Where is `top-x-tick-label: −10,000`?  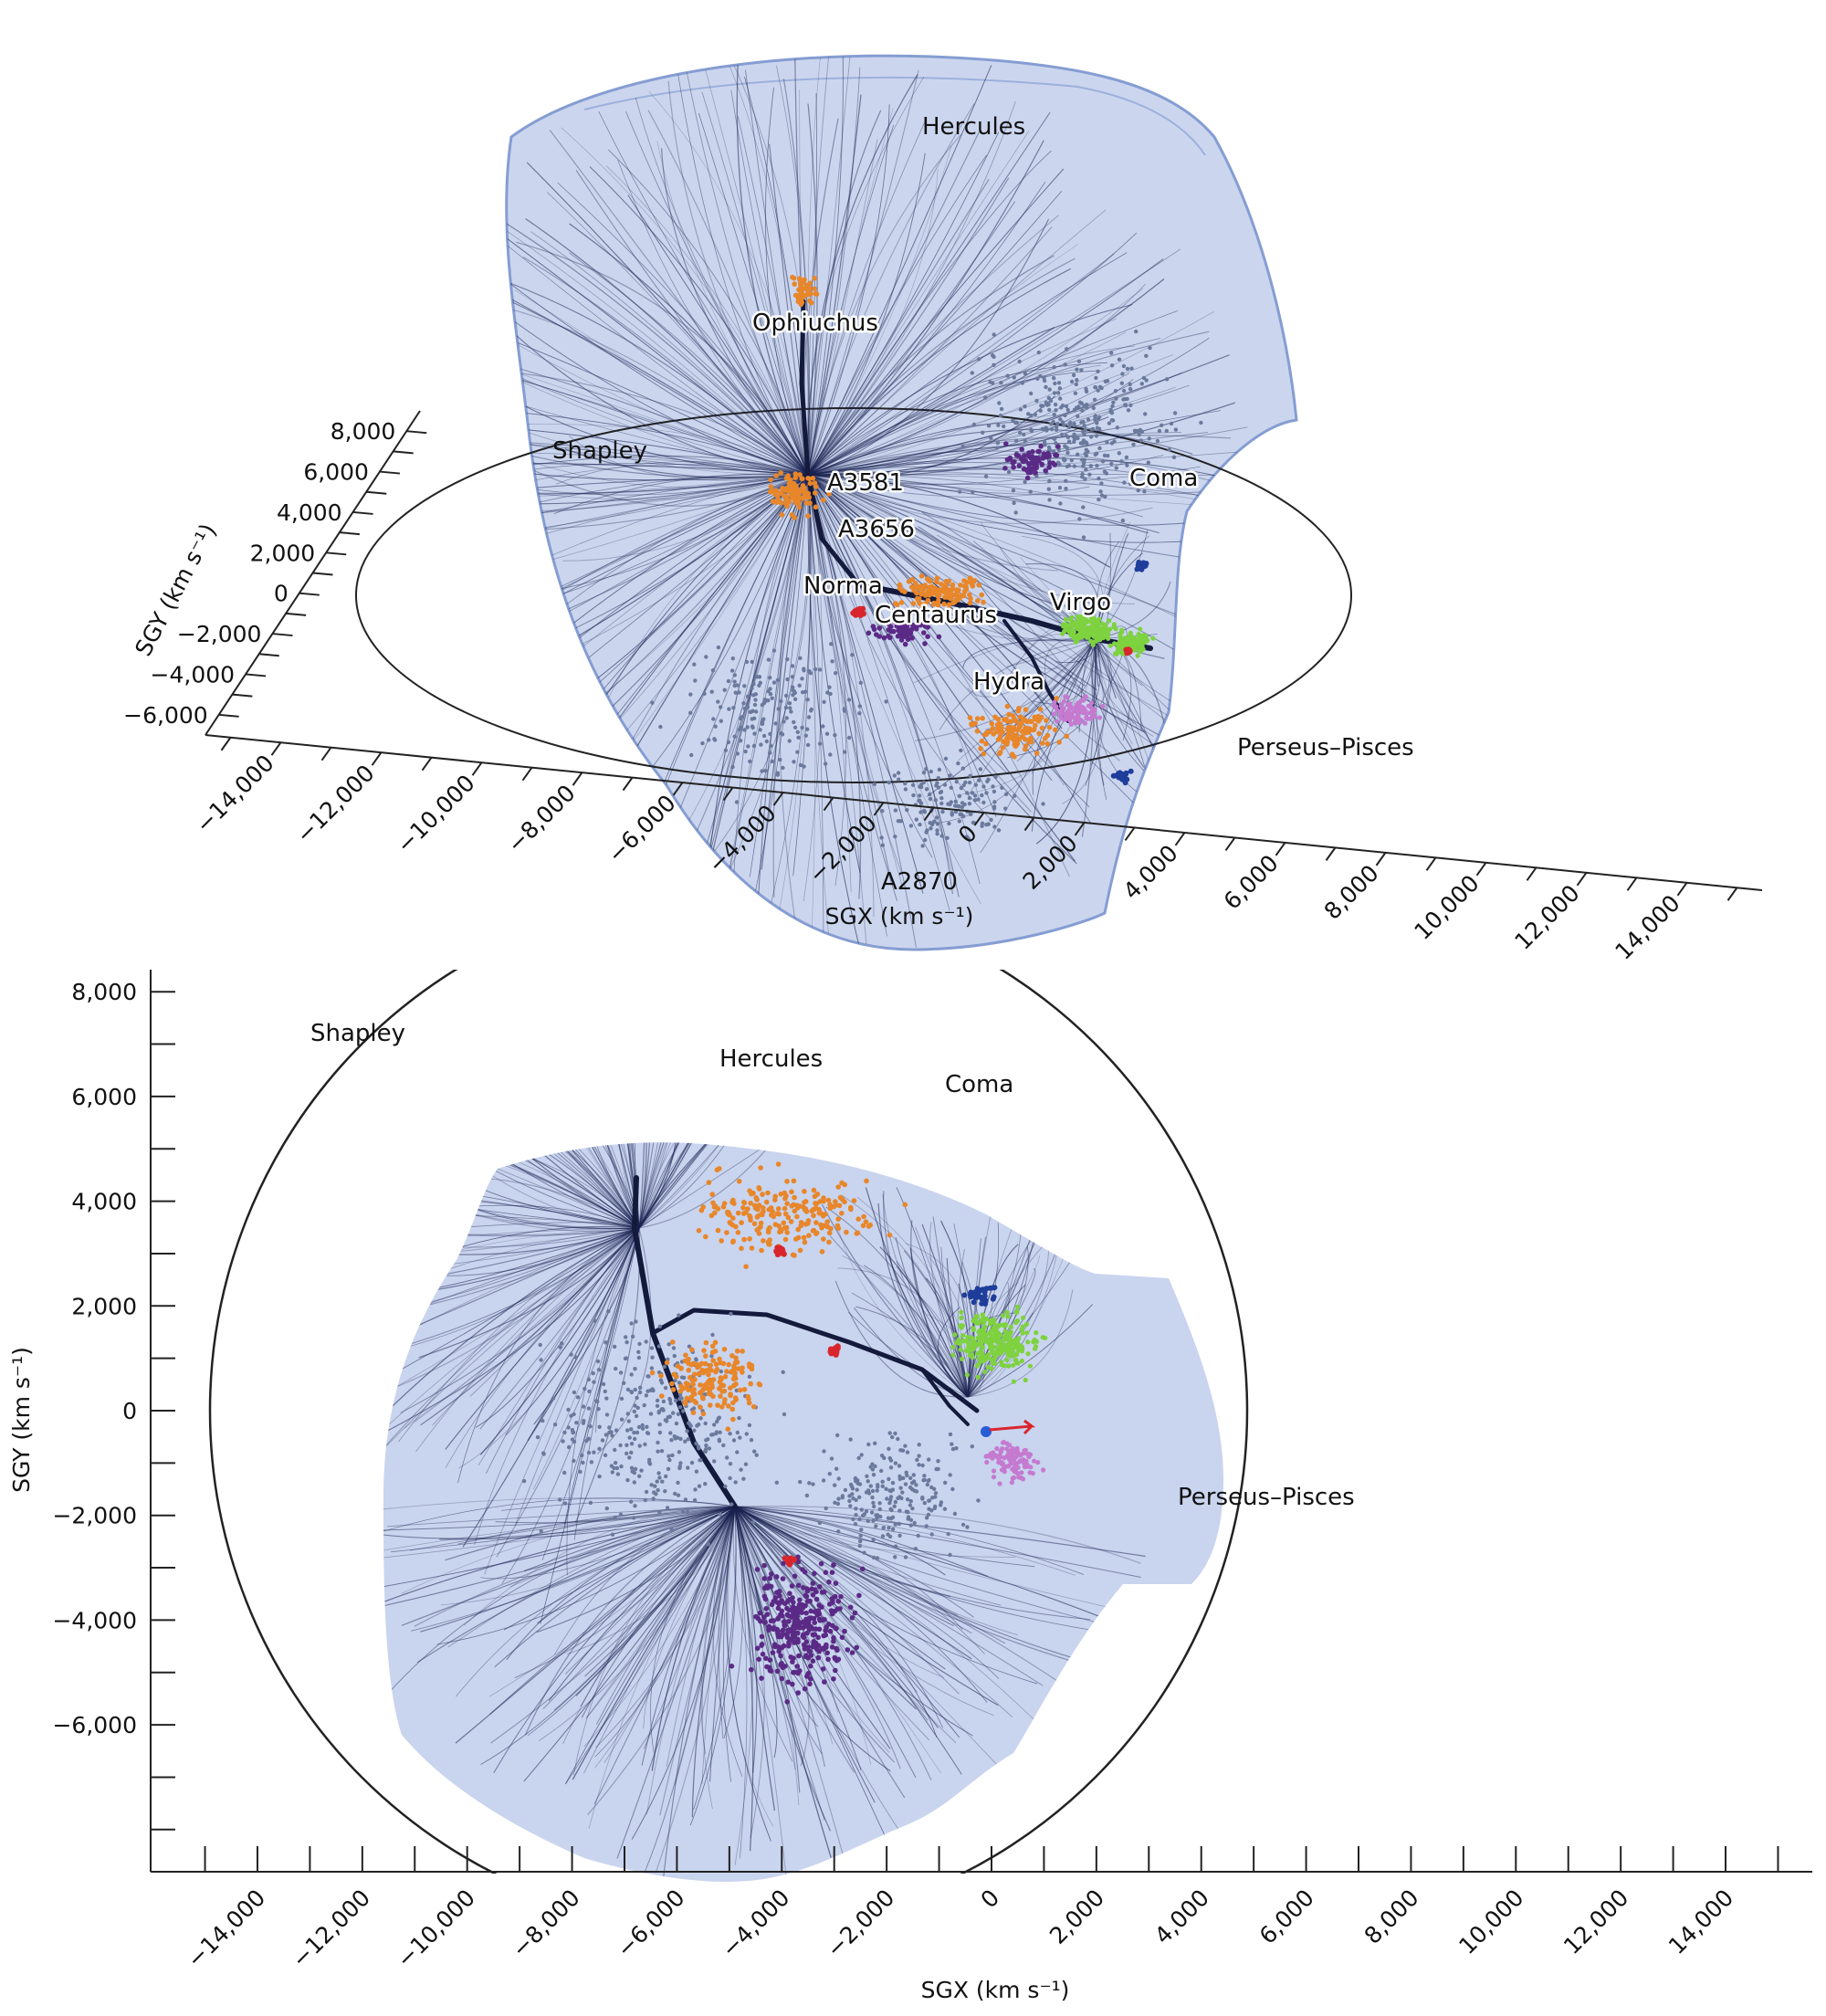 top-x-tick-label: −10,000 is located at coordinates (436, 814).